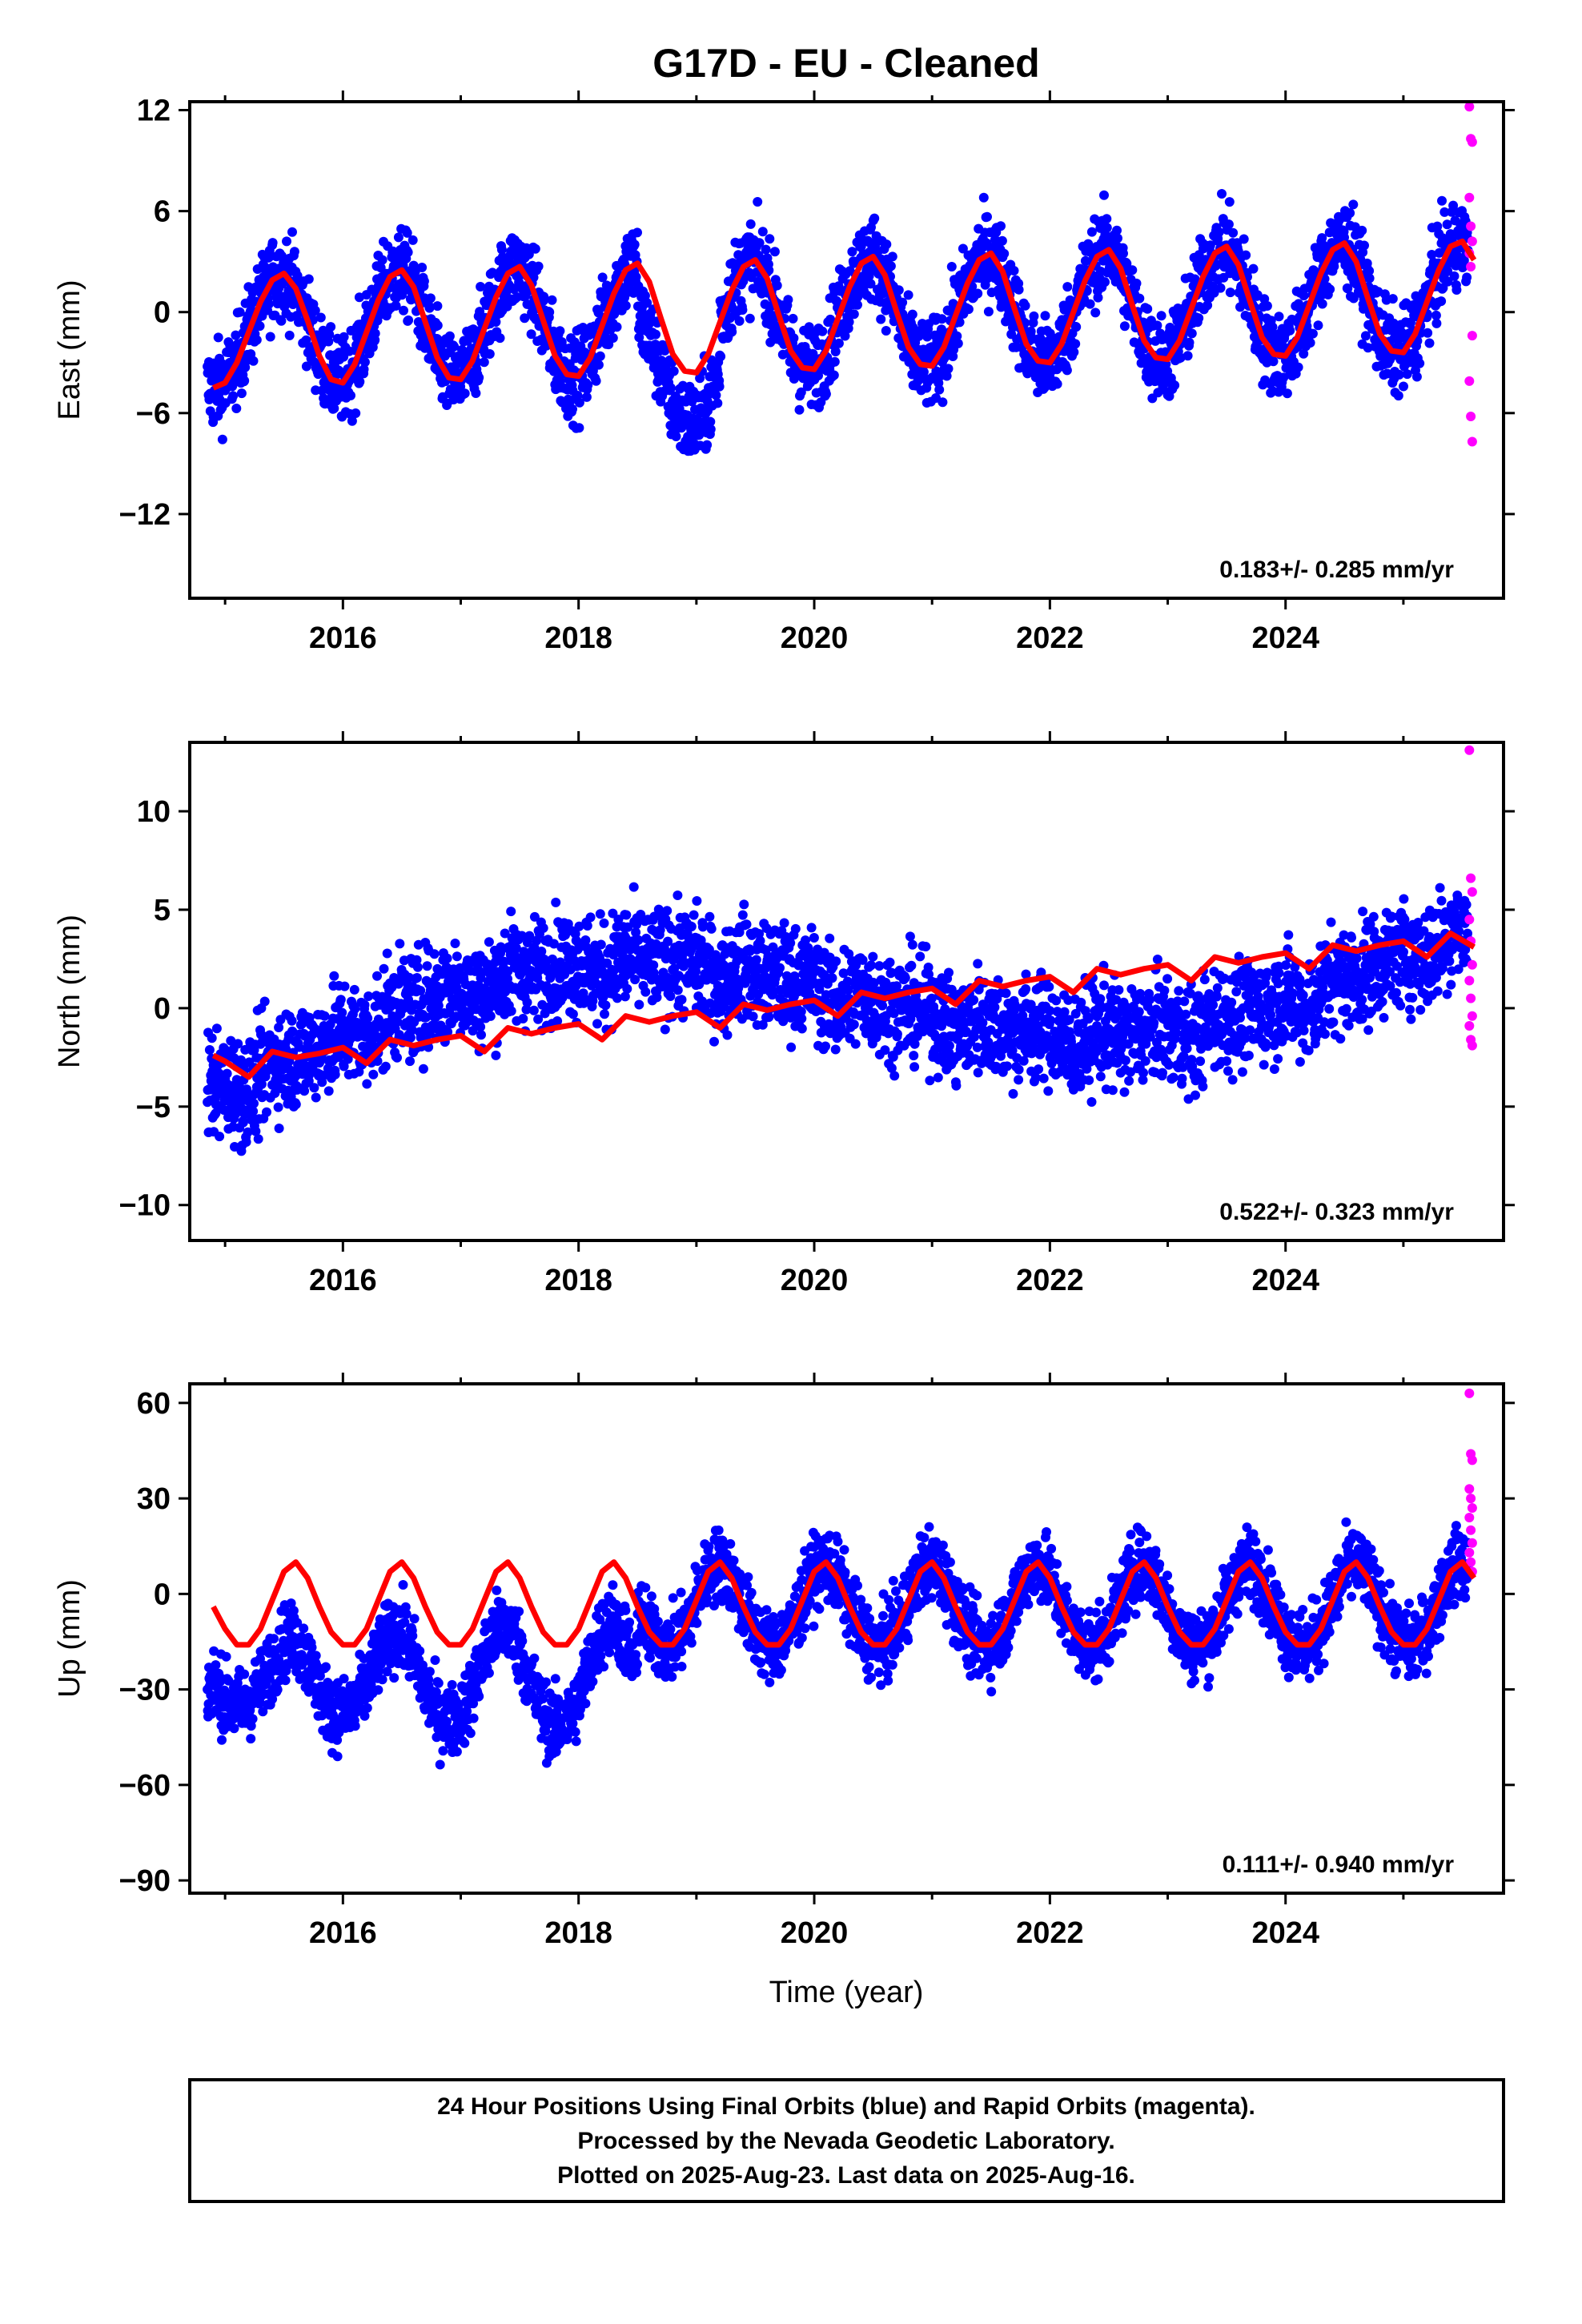 Image resolution: width=1582 pixels, height=2324 pixels. I want to click on x-tick-label: 2016, so click(343, 638).